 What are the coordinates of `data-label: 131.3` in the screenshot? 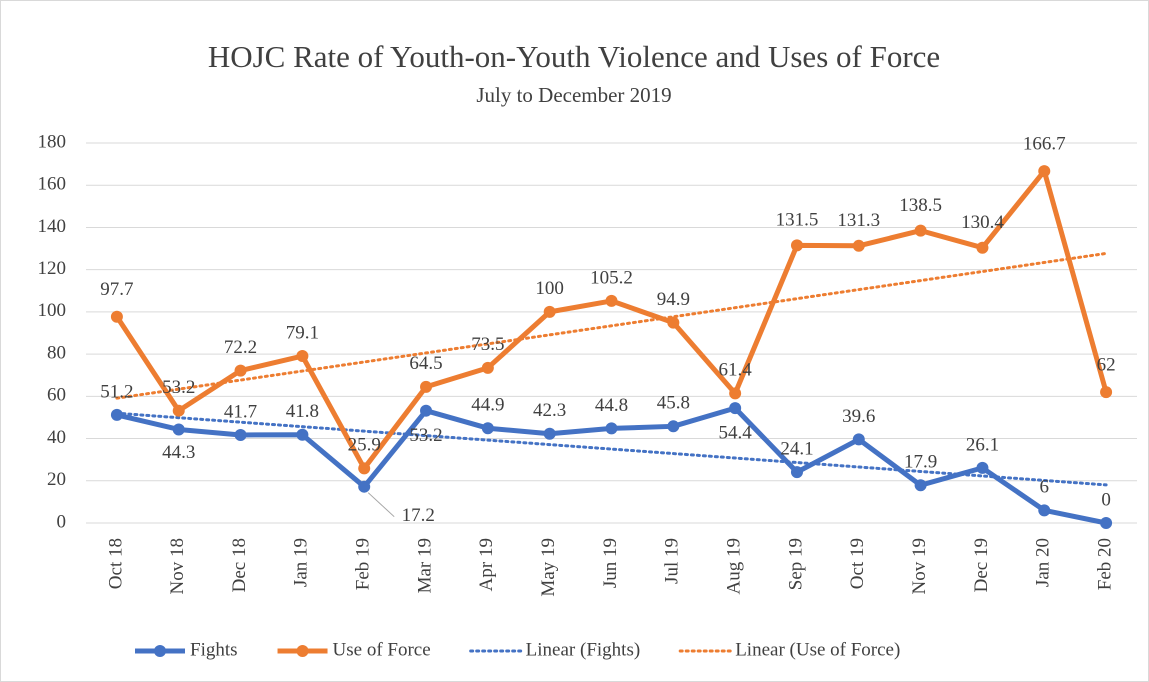 It's located at (858, 220).